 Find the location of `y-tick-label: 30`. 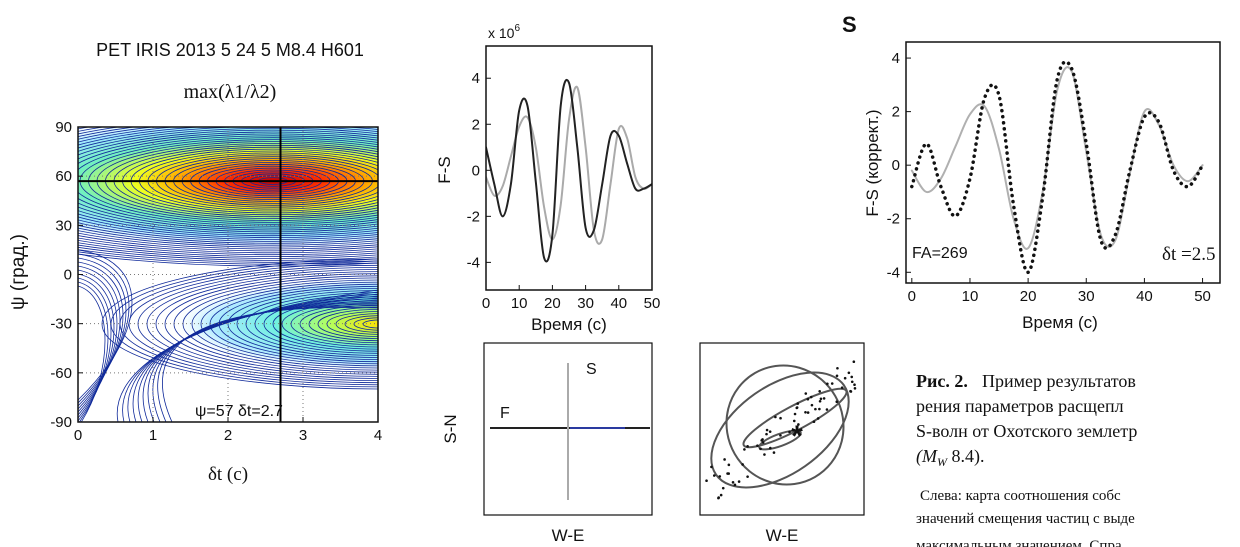

y-tick-label: 30 is located at coordinates (63, 225).